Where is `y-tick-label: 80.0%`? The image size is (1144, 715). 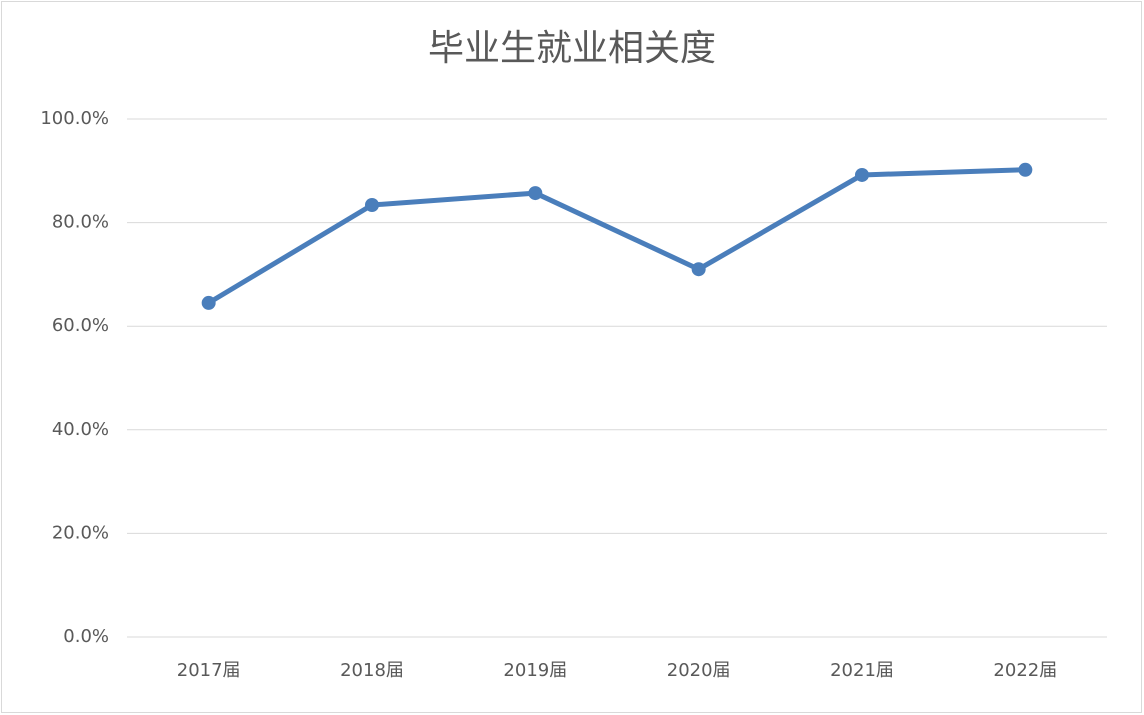
y-tick-label: 80.0% is located at coordinates (80, 222).